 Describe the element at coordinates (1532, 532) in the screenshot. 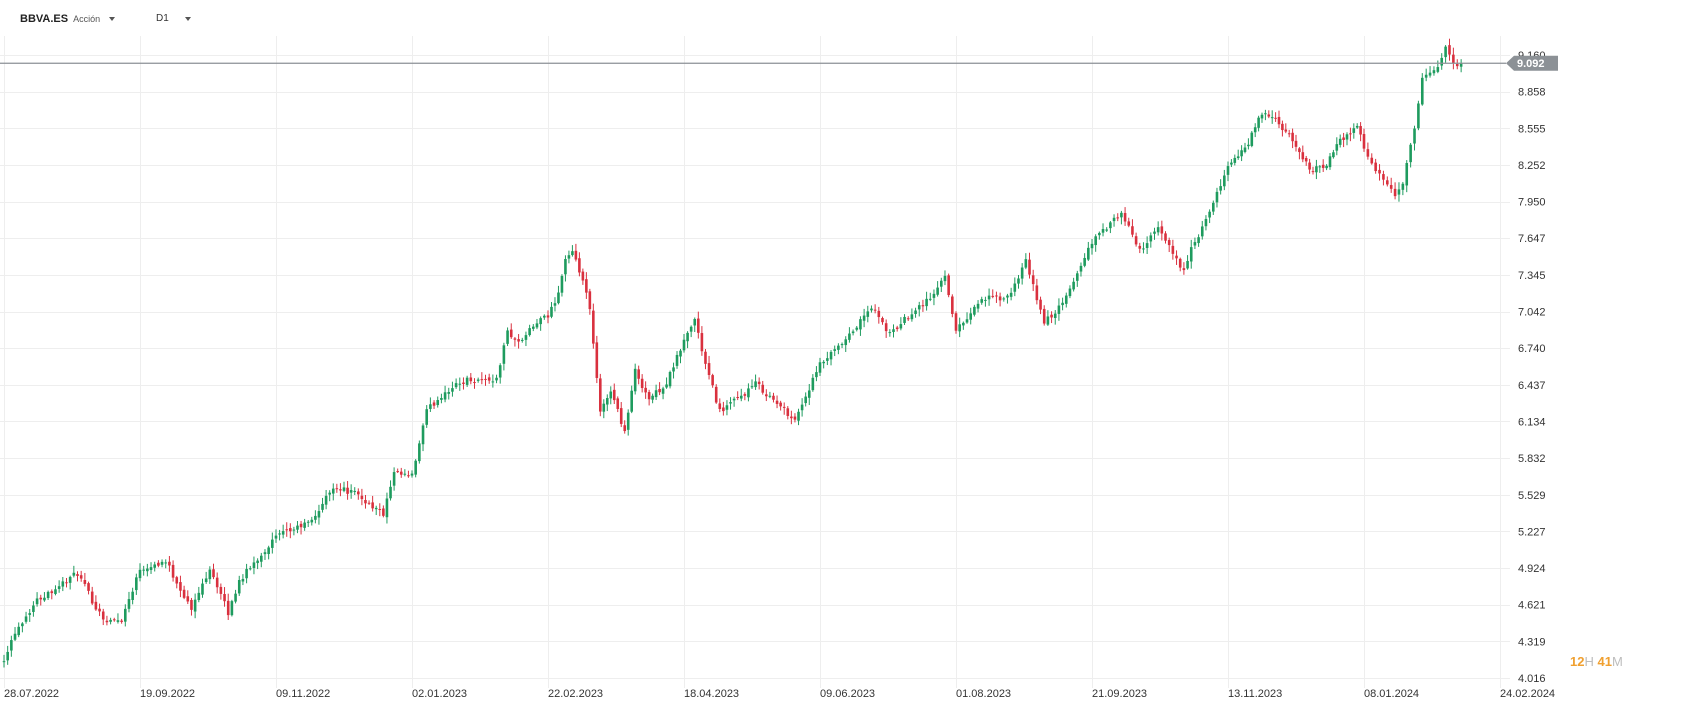

I see `y-tick-label: 5.227` at that location.